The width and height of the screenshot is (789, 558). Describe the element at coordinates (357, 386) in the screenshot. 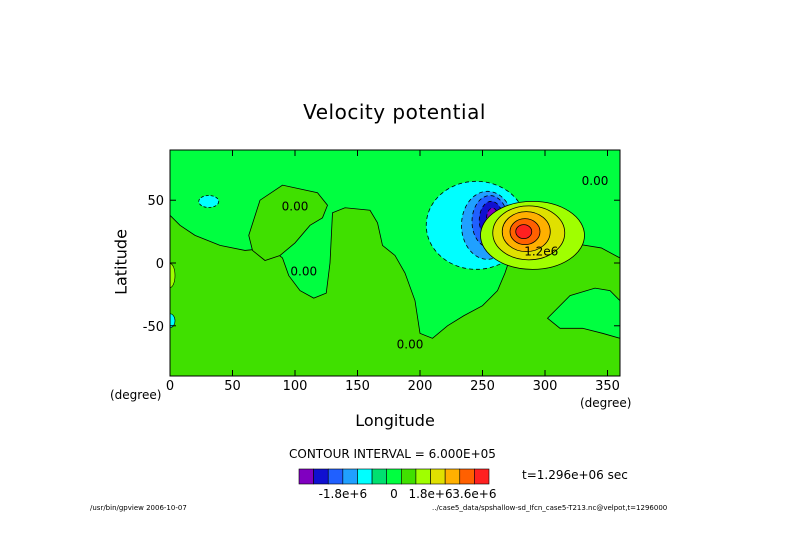

I see `x-tick-label: 150` at that location.